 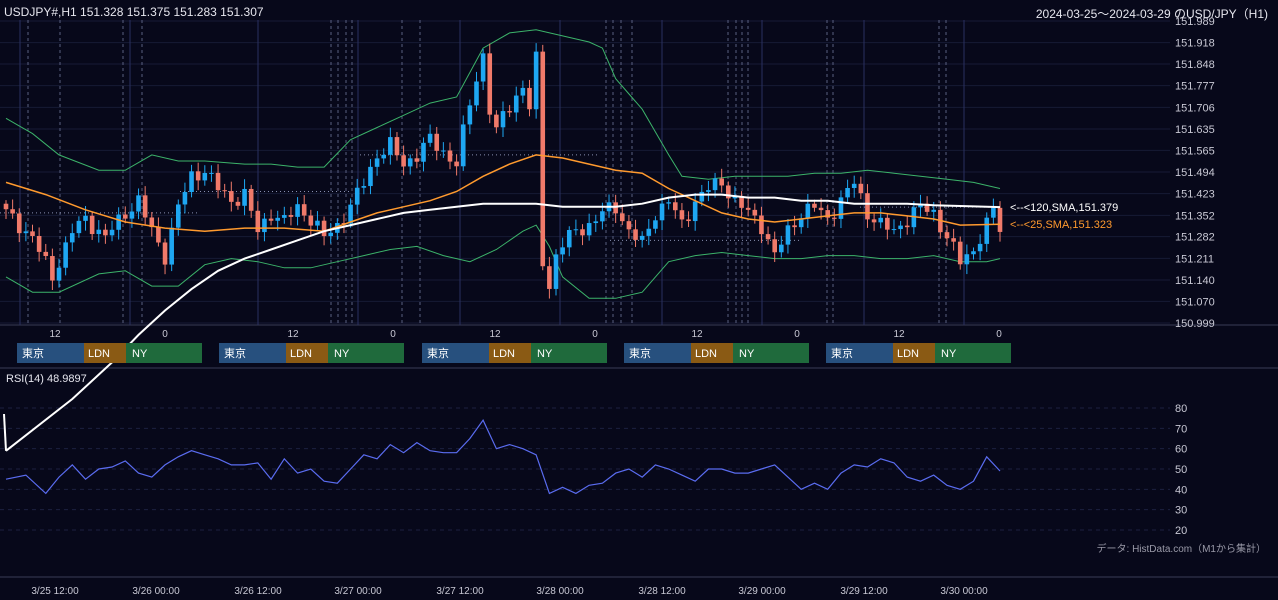 I want to click on rsi-tick-label: 40, so click(x=1181, y=490).